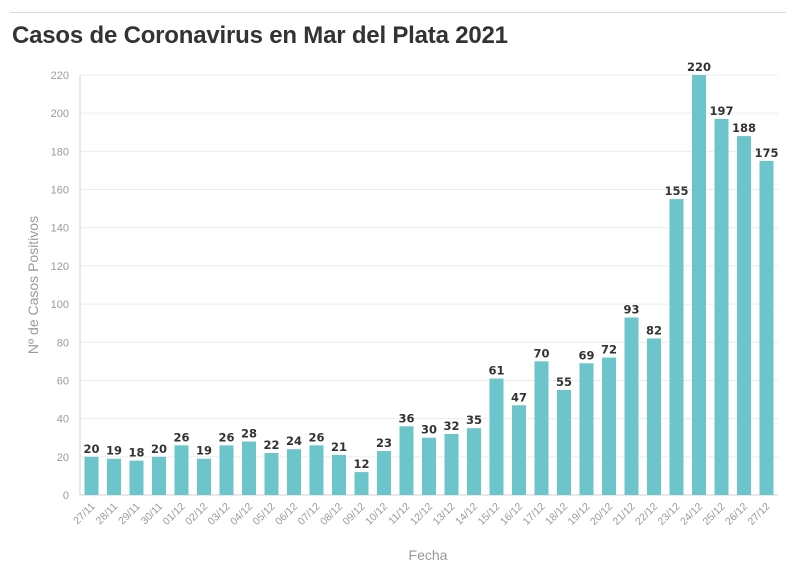  What do you see at coordinates (60, 267) in the screenshot?
I see `y-tick-label: 120` at bounding box center [60, 267].